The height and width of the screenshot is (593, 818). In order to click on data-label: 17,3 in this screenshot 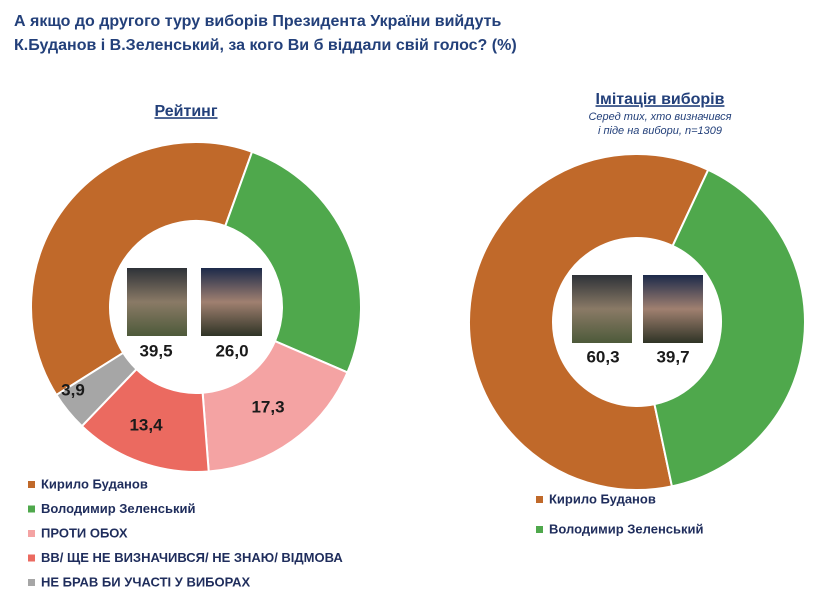, I will do `click(267, 406)`.